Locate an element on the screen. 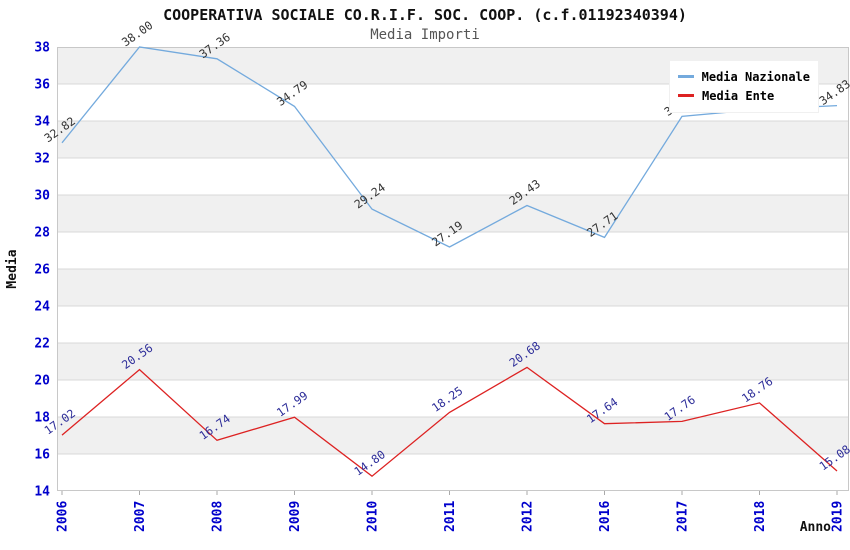  legend-item-media-nazionale: Media Nazionale is located at coordinates (744, 76).